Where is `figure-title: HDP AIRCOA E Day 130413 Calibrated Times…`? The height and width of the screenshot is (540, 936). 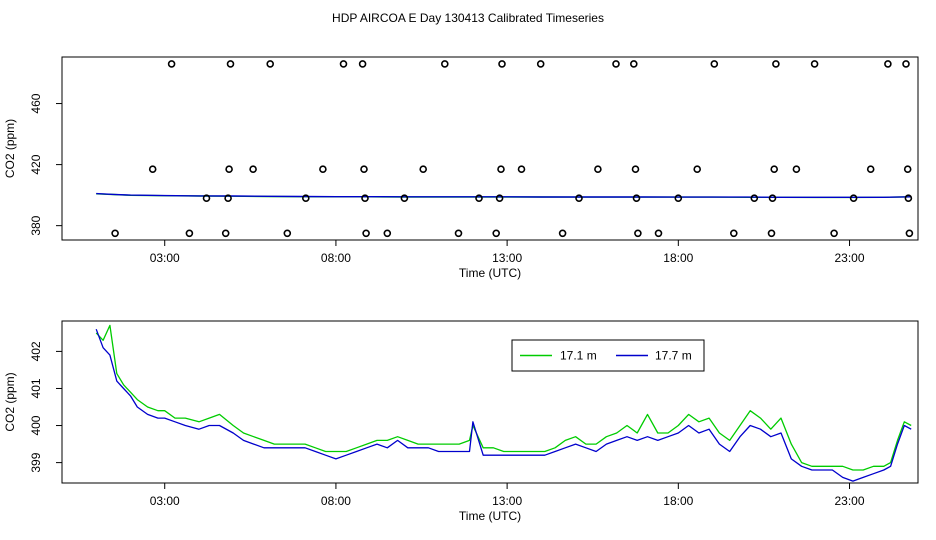 figure-title: HDP AIRCOA E Day 130413 Calibrated Times… is located at coordinates (468, 18).